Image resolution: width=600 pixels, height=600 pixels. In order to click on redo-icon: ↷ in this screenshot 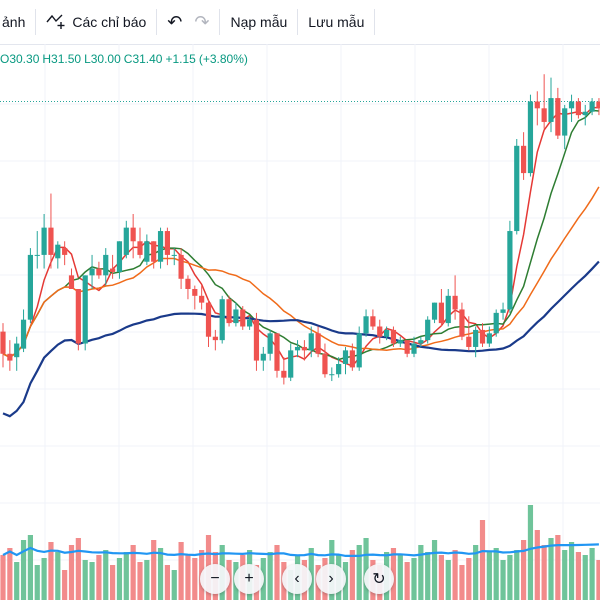, I will do `click(202, 21)`.